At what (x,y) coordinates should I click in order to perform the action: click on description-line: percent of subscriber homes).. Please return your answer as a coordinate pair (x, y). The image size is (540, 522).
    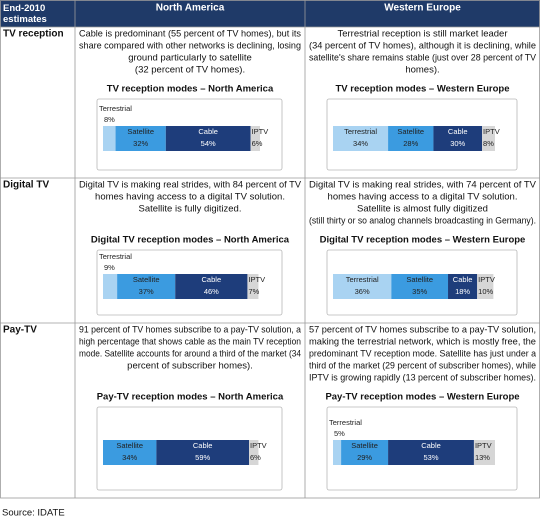
    Looking at the image, I should click on (190, 366).